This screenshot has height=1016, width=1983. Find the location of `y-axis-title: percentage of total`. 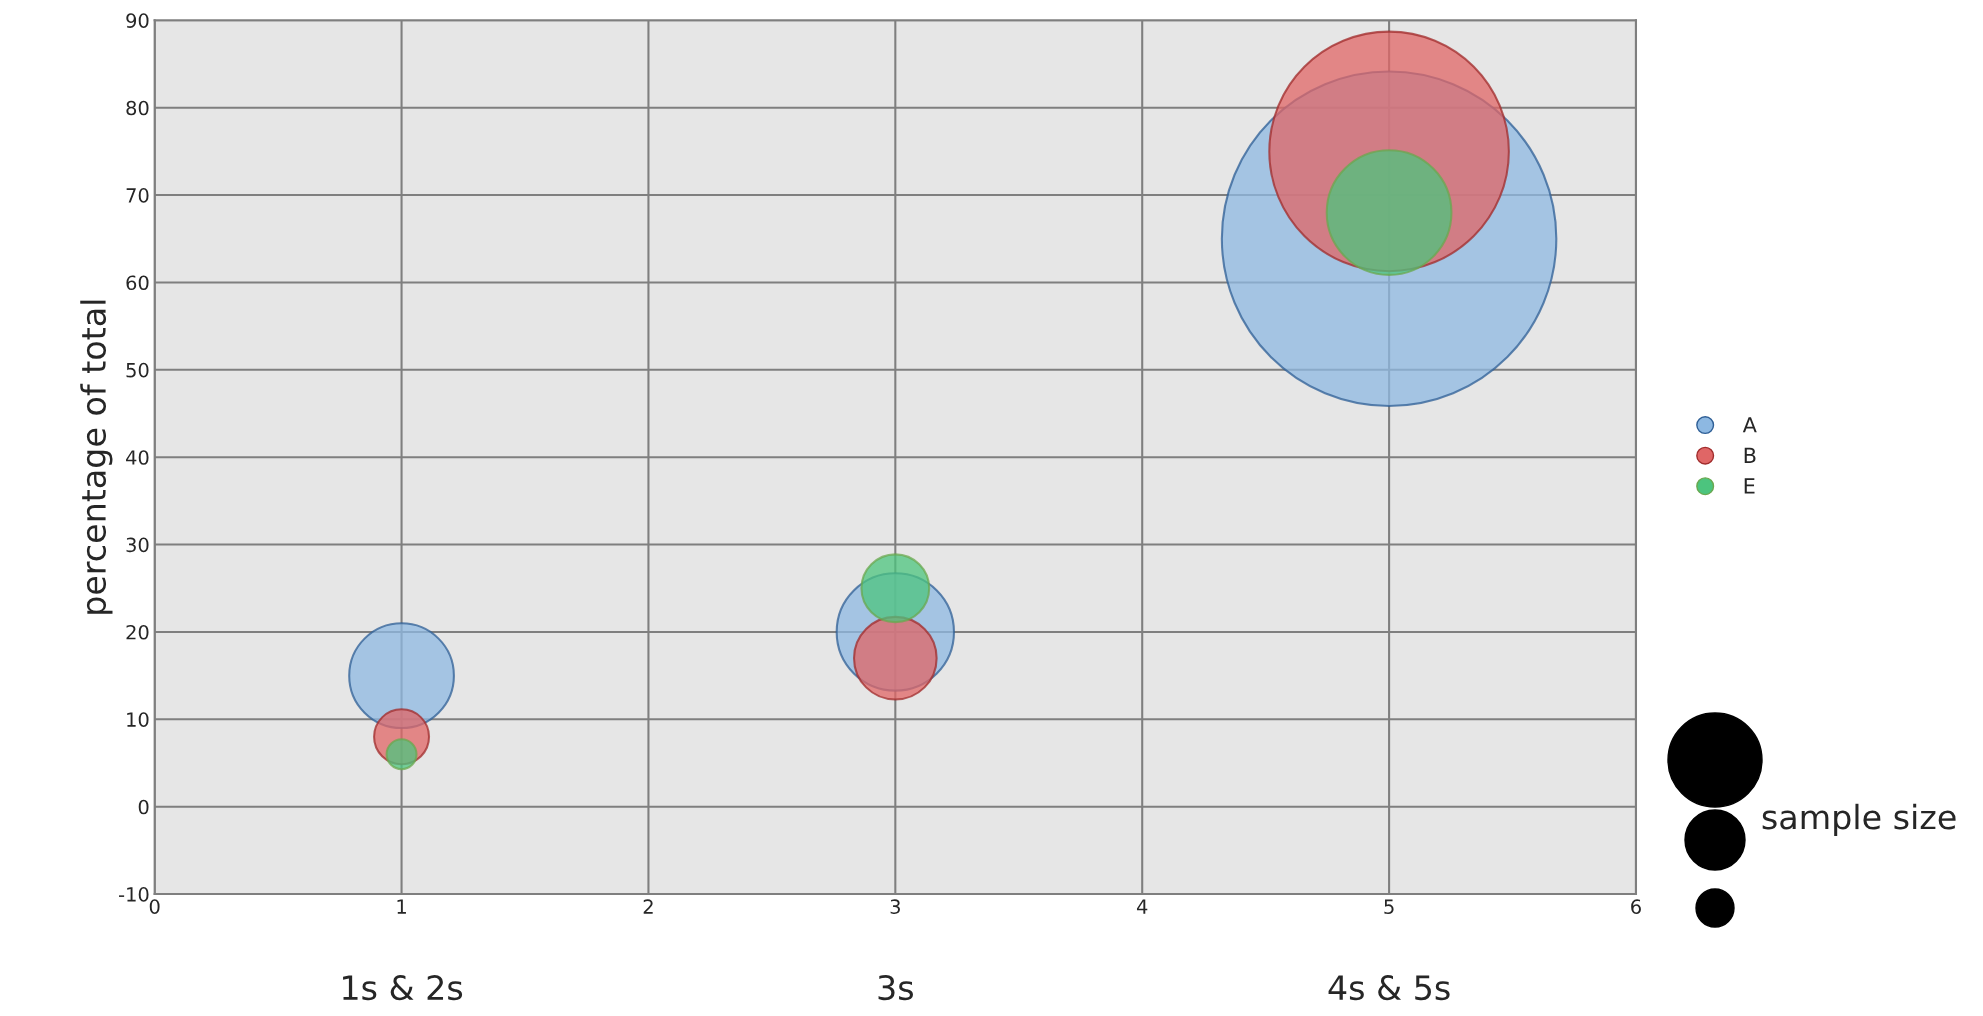

y-axis-title: percentage of total is located at coordinates (96, 457).